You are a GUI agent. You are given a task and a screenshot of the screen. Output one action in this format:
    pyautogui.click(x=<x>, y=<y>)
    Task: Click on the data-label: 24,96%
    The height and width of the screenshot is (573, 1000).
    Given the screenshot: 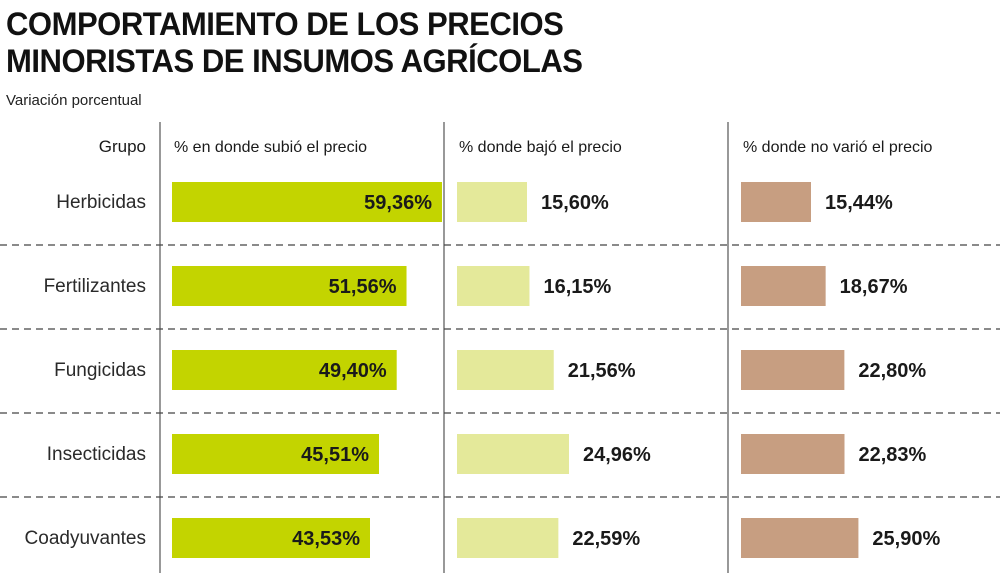 What is the action you would take?
    pyautogui.click(x=617, y=455)
    